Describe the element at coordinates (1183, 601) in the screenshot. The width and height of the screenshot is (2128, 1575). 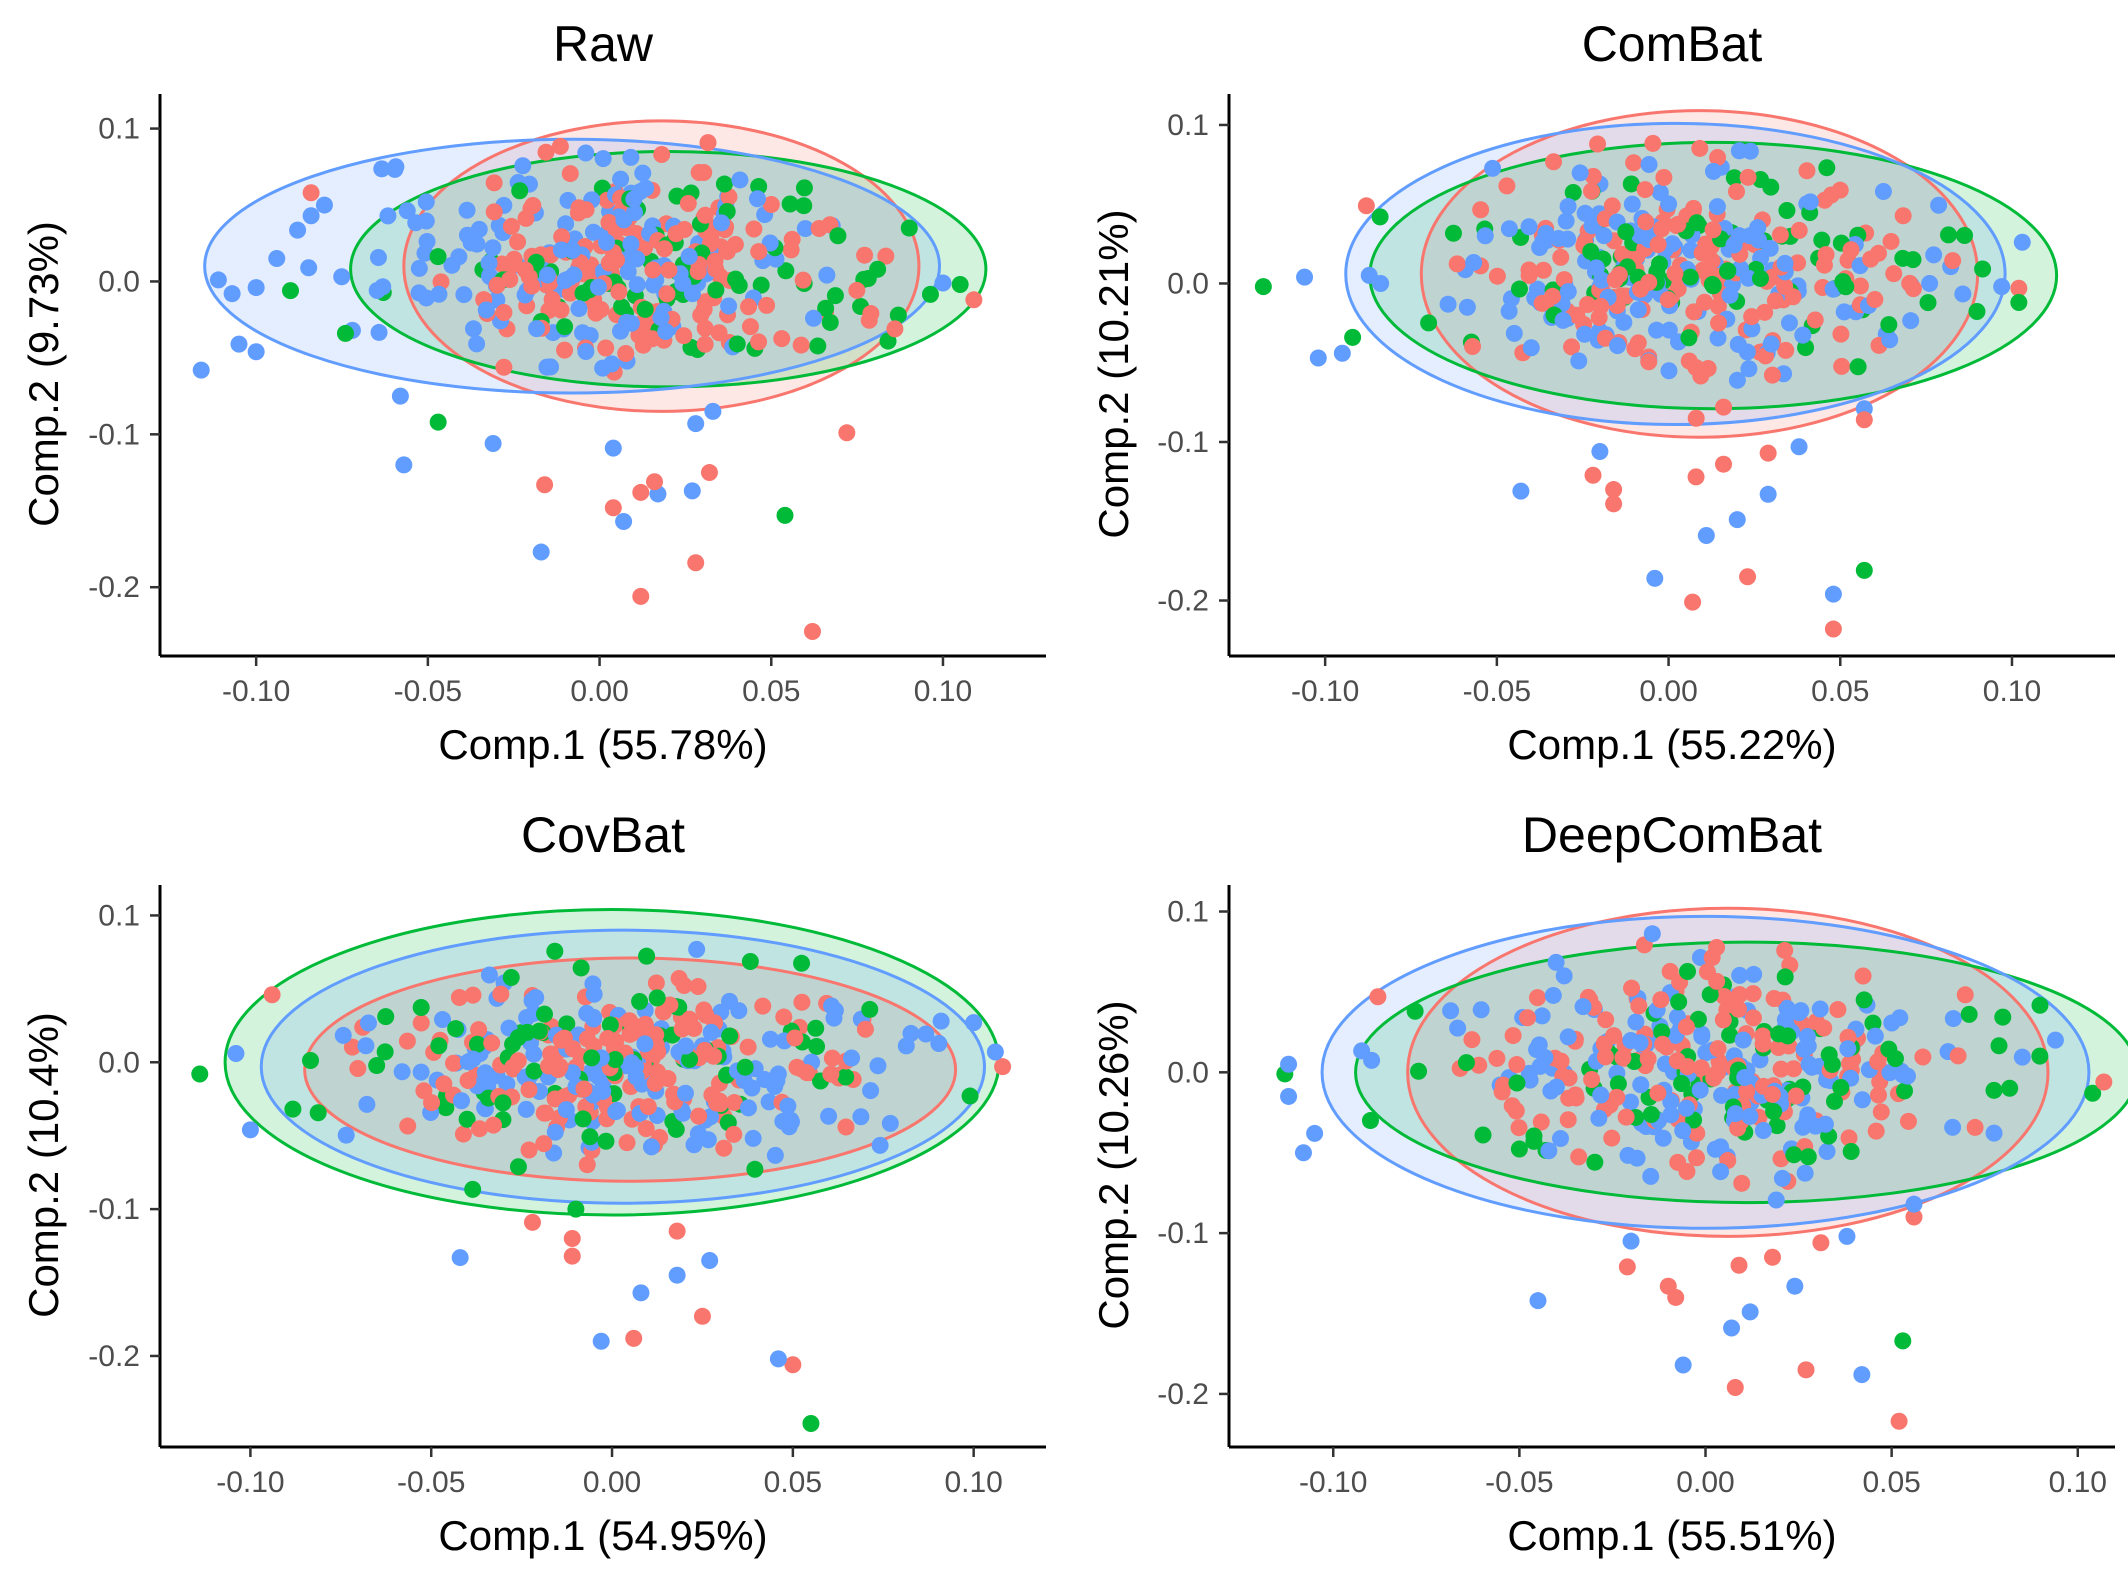
I see `y-tick-label: -0.2` at that location.